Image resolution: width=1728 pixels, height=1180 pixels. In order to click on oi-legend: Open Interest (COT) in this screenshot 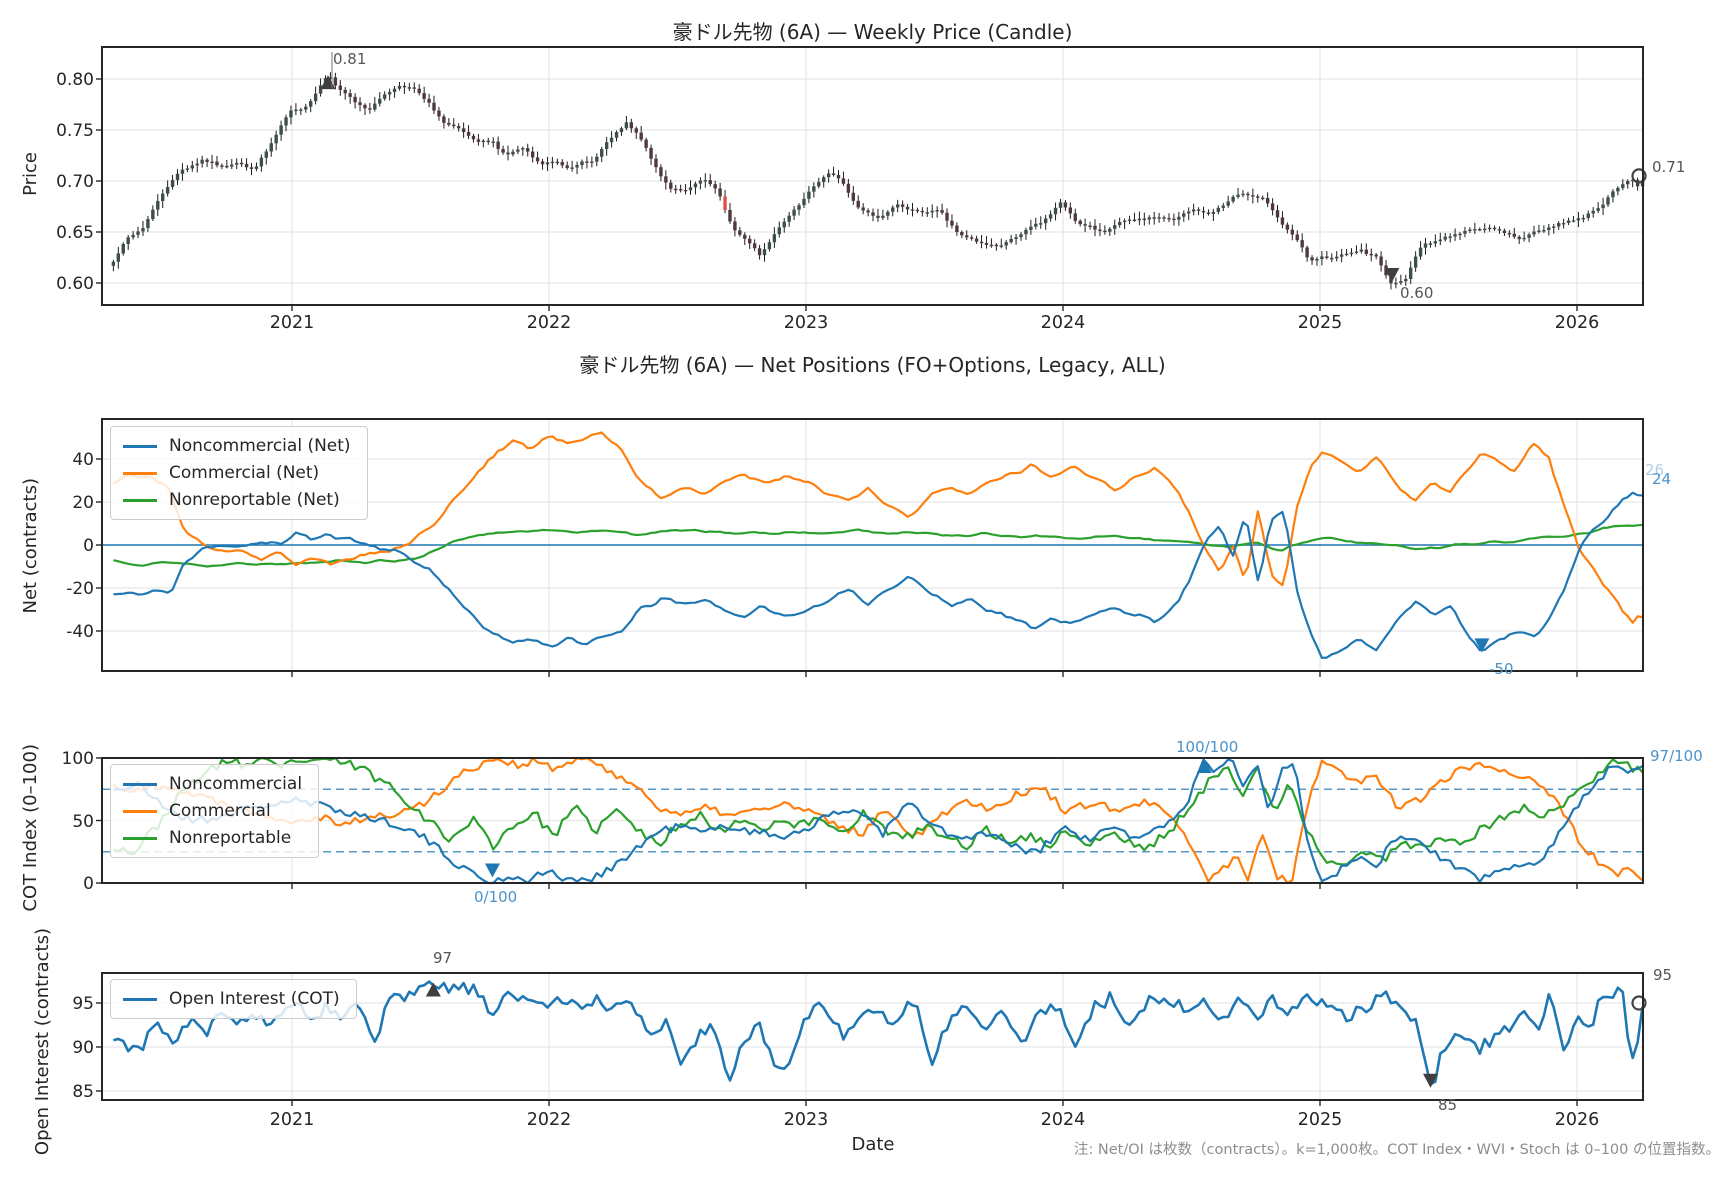, I will do `click(233, 999)`.